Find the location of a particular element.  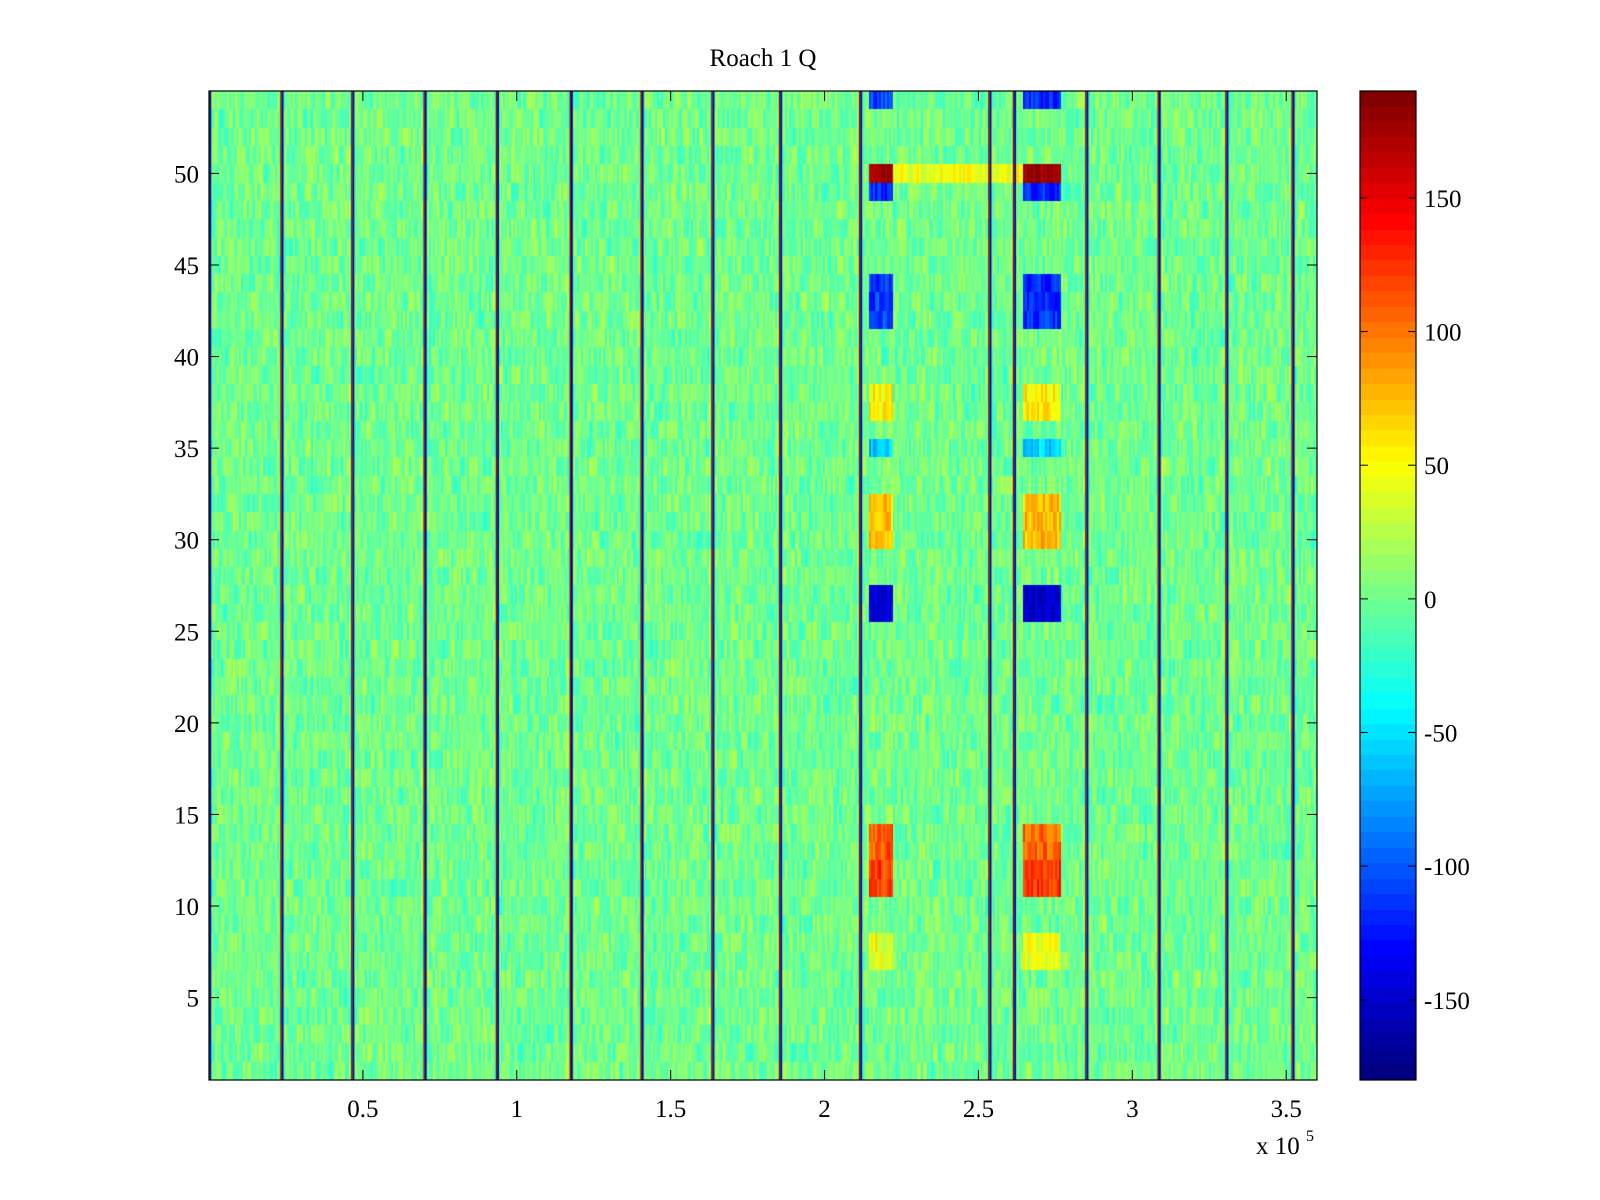

colorbar-tick-label: -100 is located at coordinates (1447, 867).